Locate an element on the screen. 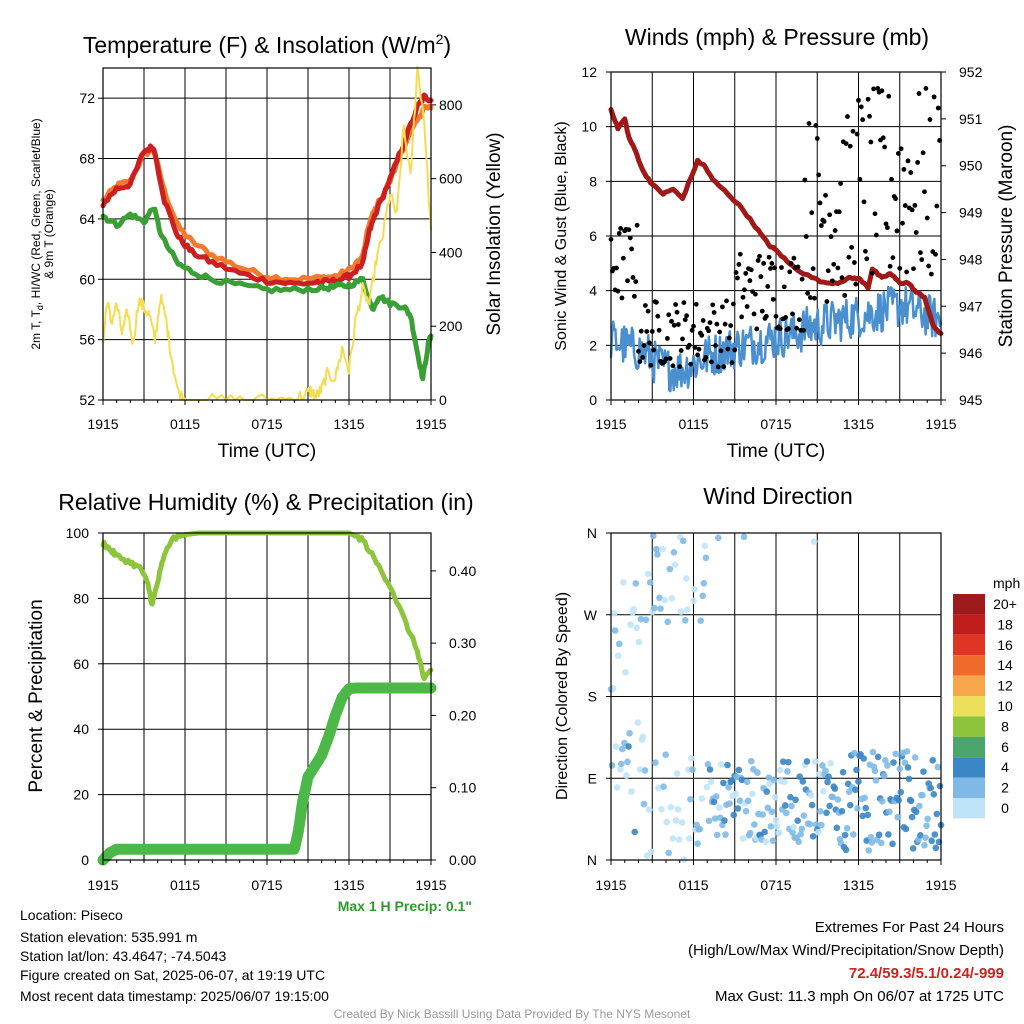  extremes-values: 72.4/59.3/5.1/0.24/-999 is located at coordinates (926, 973).